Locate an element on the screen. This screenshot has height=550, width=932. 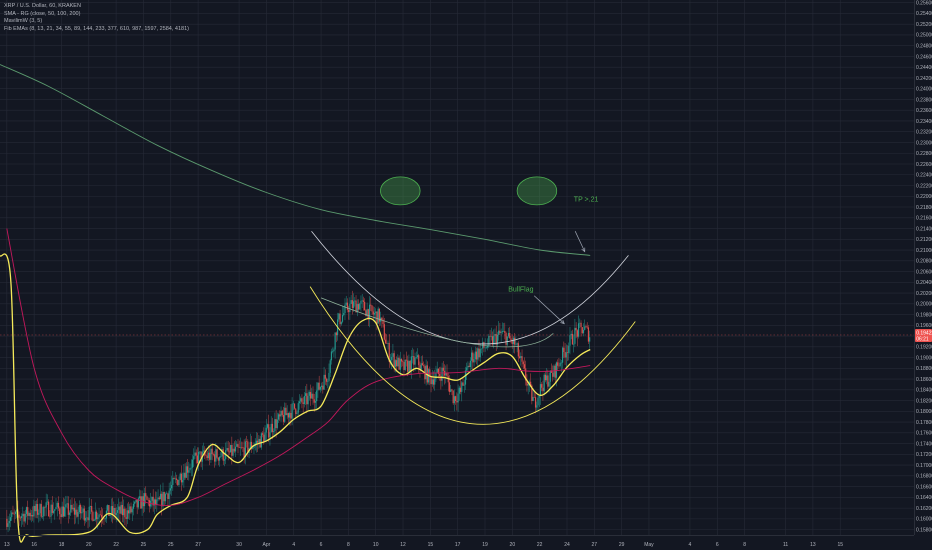
left-eye is located at coordinates (400, 191).